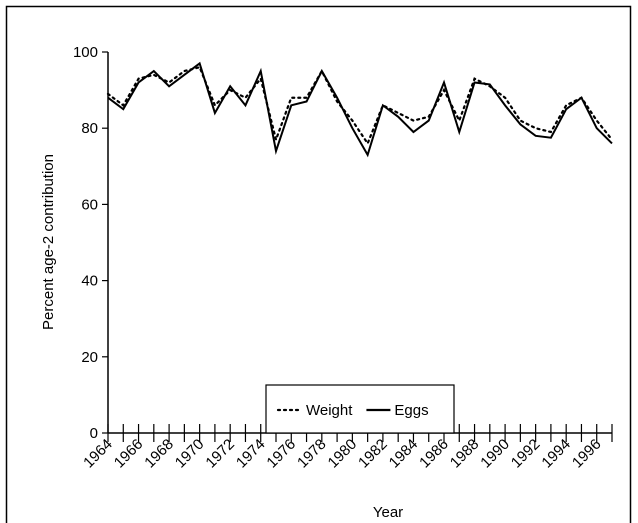 This screenshot has width=638, height=523. I want to click on x-tick-label: 1974, so click(251, 454).